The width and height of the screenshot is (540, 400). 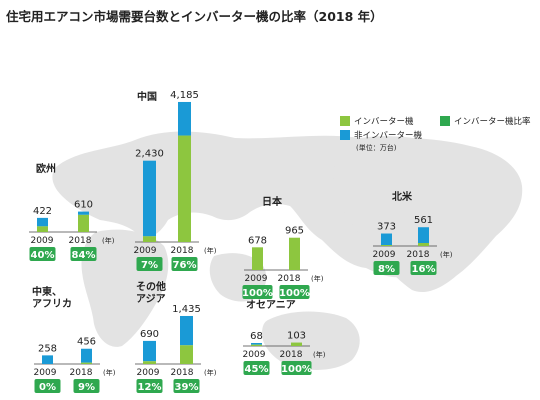 What do you see at coordinates (446, 254) in the screenshot?
I see `region-3-year-suffix: (年)` at bounding box center [446, 254].